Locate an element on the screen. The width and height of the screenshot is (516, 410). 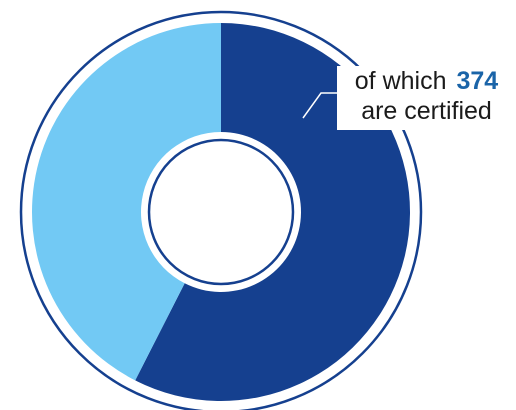
callout-line-1: of which 374 is located at coordinates (426, 81).